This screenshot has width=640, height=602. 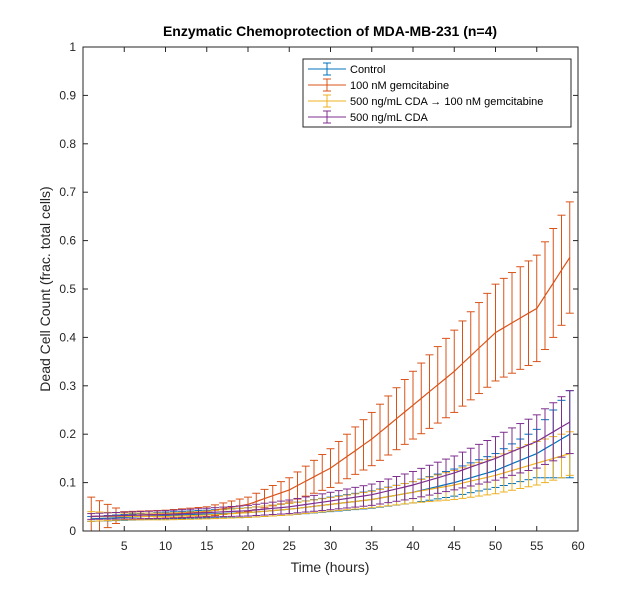 What do you see at coordinates (330, 567) in the screenshot?
I see `x-axis-label: Time (hours)` at bounding box center [330, 567].